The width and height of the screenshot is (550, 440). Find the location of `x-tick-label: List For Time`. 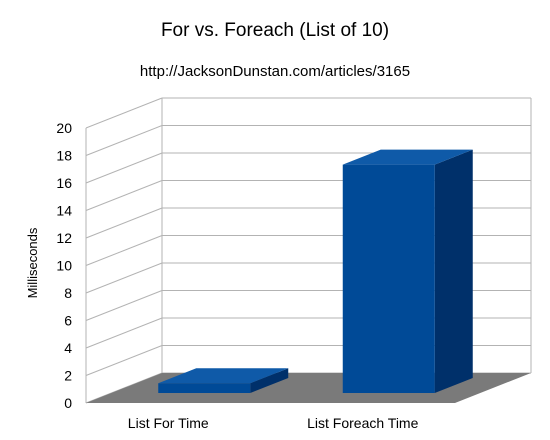

x-tick-label: List For Time is located at coordinates (168, 423).